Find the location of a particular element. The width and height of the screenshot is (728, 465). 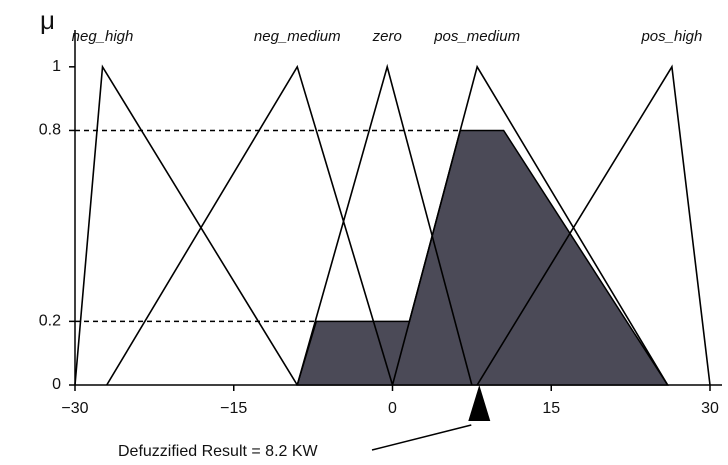

series-name: pos_high is located at coordinates (671, 36).